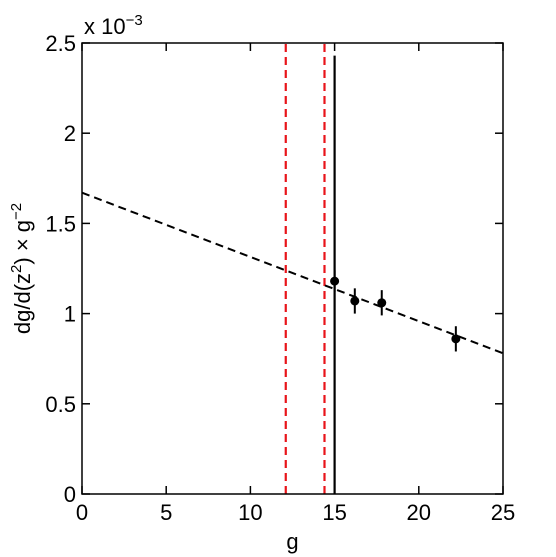 This screenshot has height=557, width=556. I want to click on y-label-sup-2: −2, so click(16, 211).